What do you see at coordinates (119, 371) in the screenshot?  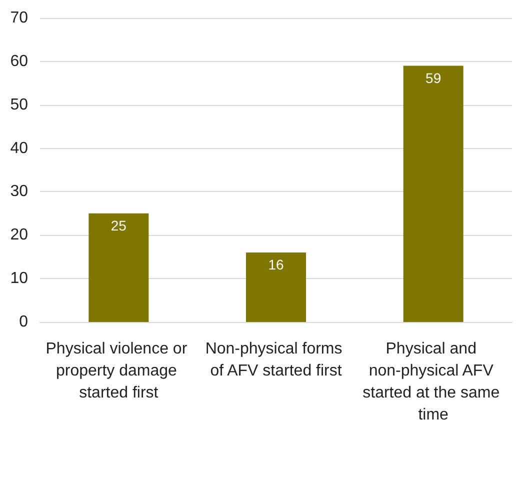 I see `x-tick-label: Physical violence or property damage started first` at bounding box center [119, 371].